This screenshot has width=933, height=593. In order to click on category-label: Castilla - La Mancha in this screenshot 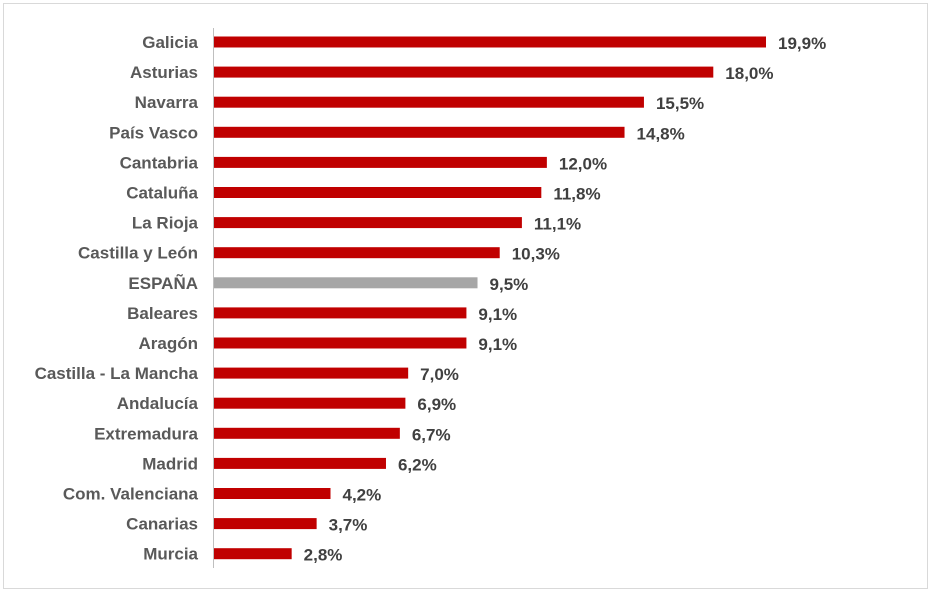, I will do `click(117, 373)`.